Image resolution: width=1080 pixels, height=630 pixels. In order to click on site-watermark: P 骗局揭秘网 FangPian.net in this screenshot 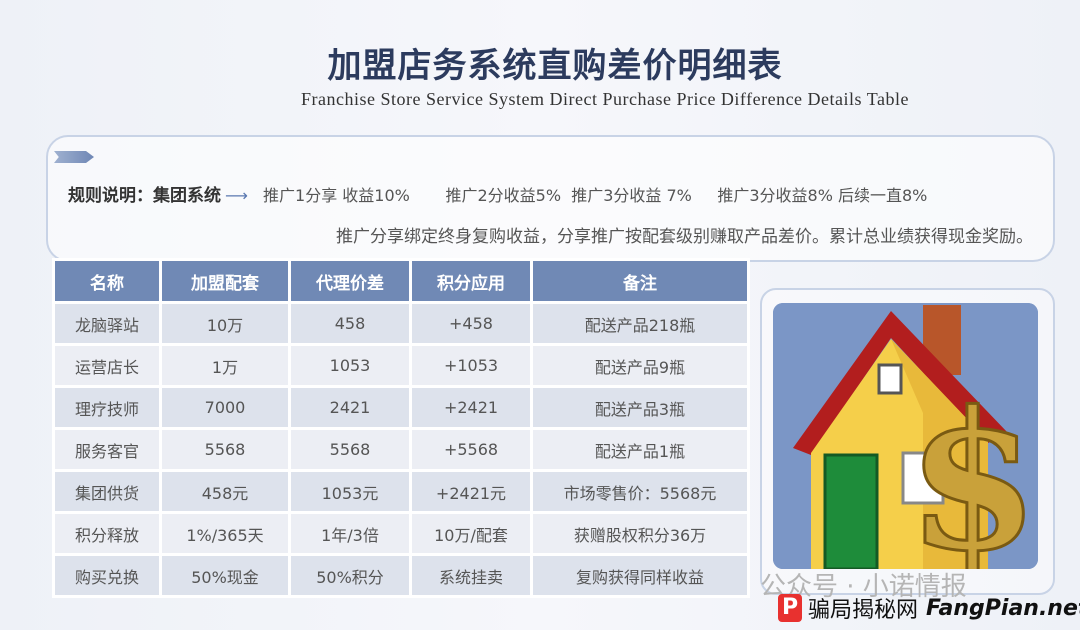, I will do `click(929, 608)`.